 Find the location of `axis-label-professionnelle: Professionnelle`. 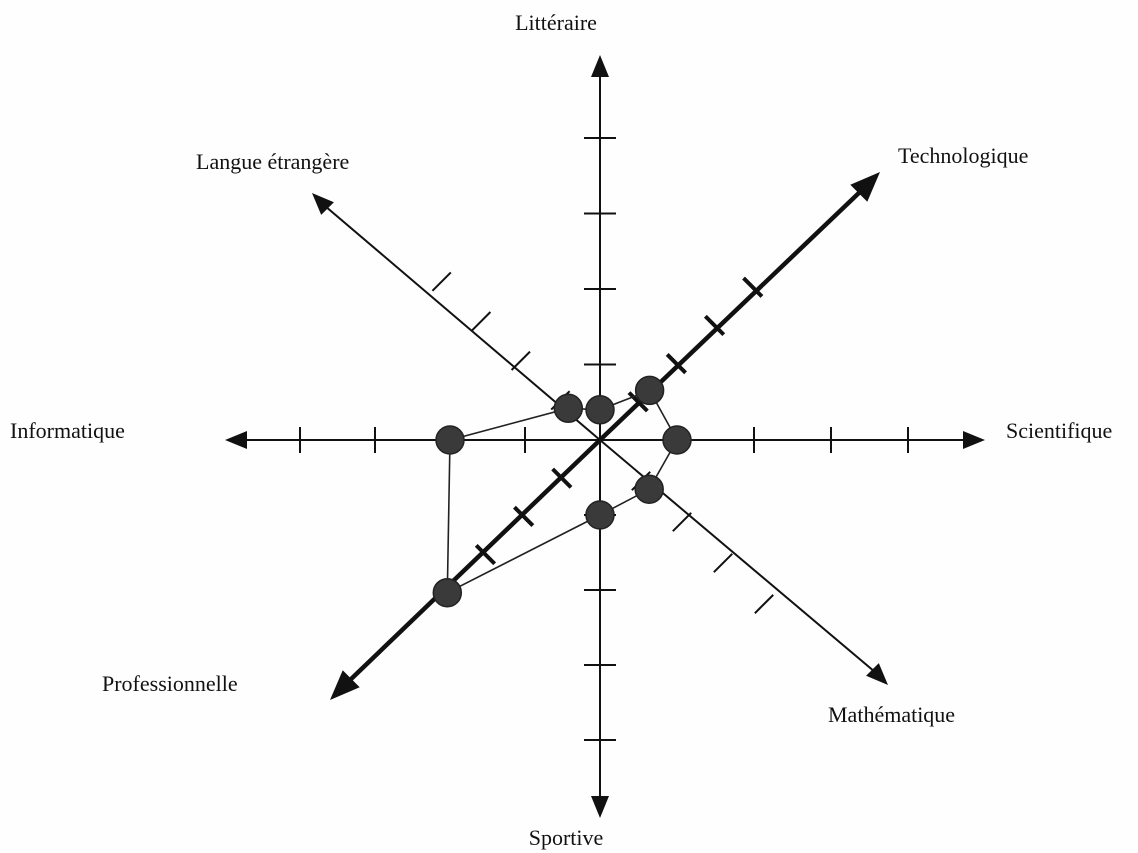

axis-label-professionnelle: Professionnelle is located at coordinates (170, 683).